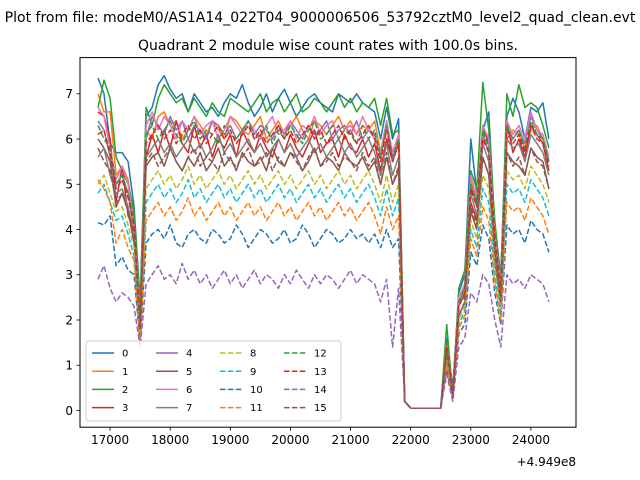 Image resolution: width=640 pixels, height=480 pixels. Describe the element at coordinates (253, 354) in the screenshot. I see `legend-label-8: 8` at that location.